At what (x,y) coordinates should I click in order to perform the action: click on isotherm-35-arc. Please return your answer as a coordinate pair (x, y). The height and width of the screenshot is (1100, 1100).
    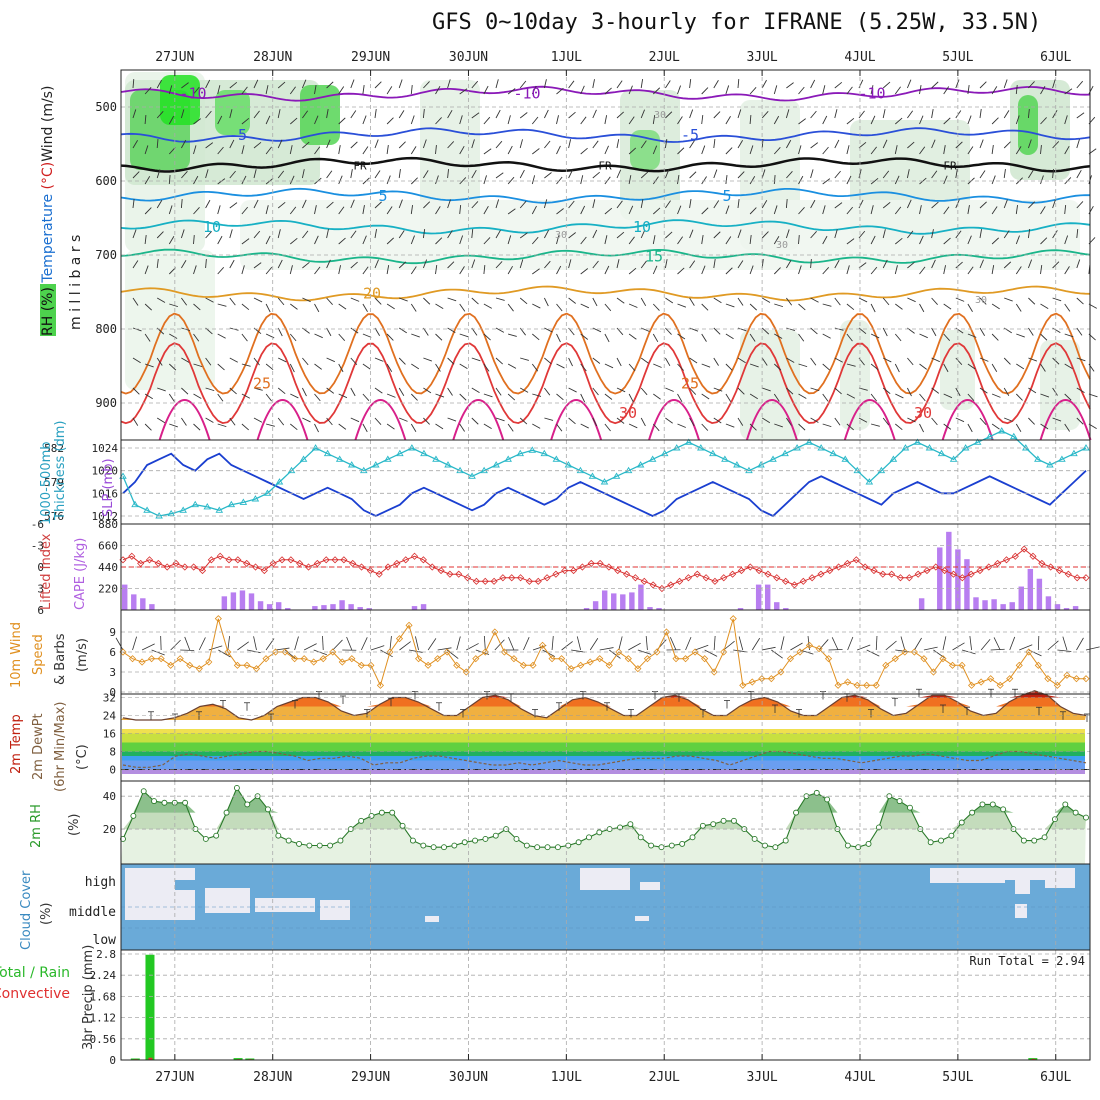
    Looking at the image, I should click on (869, 420).